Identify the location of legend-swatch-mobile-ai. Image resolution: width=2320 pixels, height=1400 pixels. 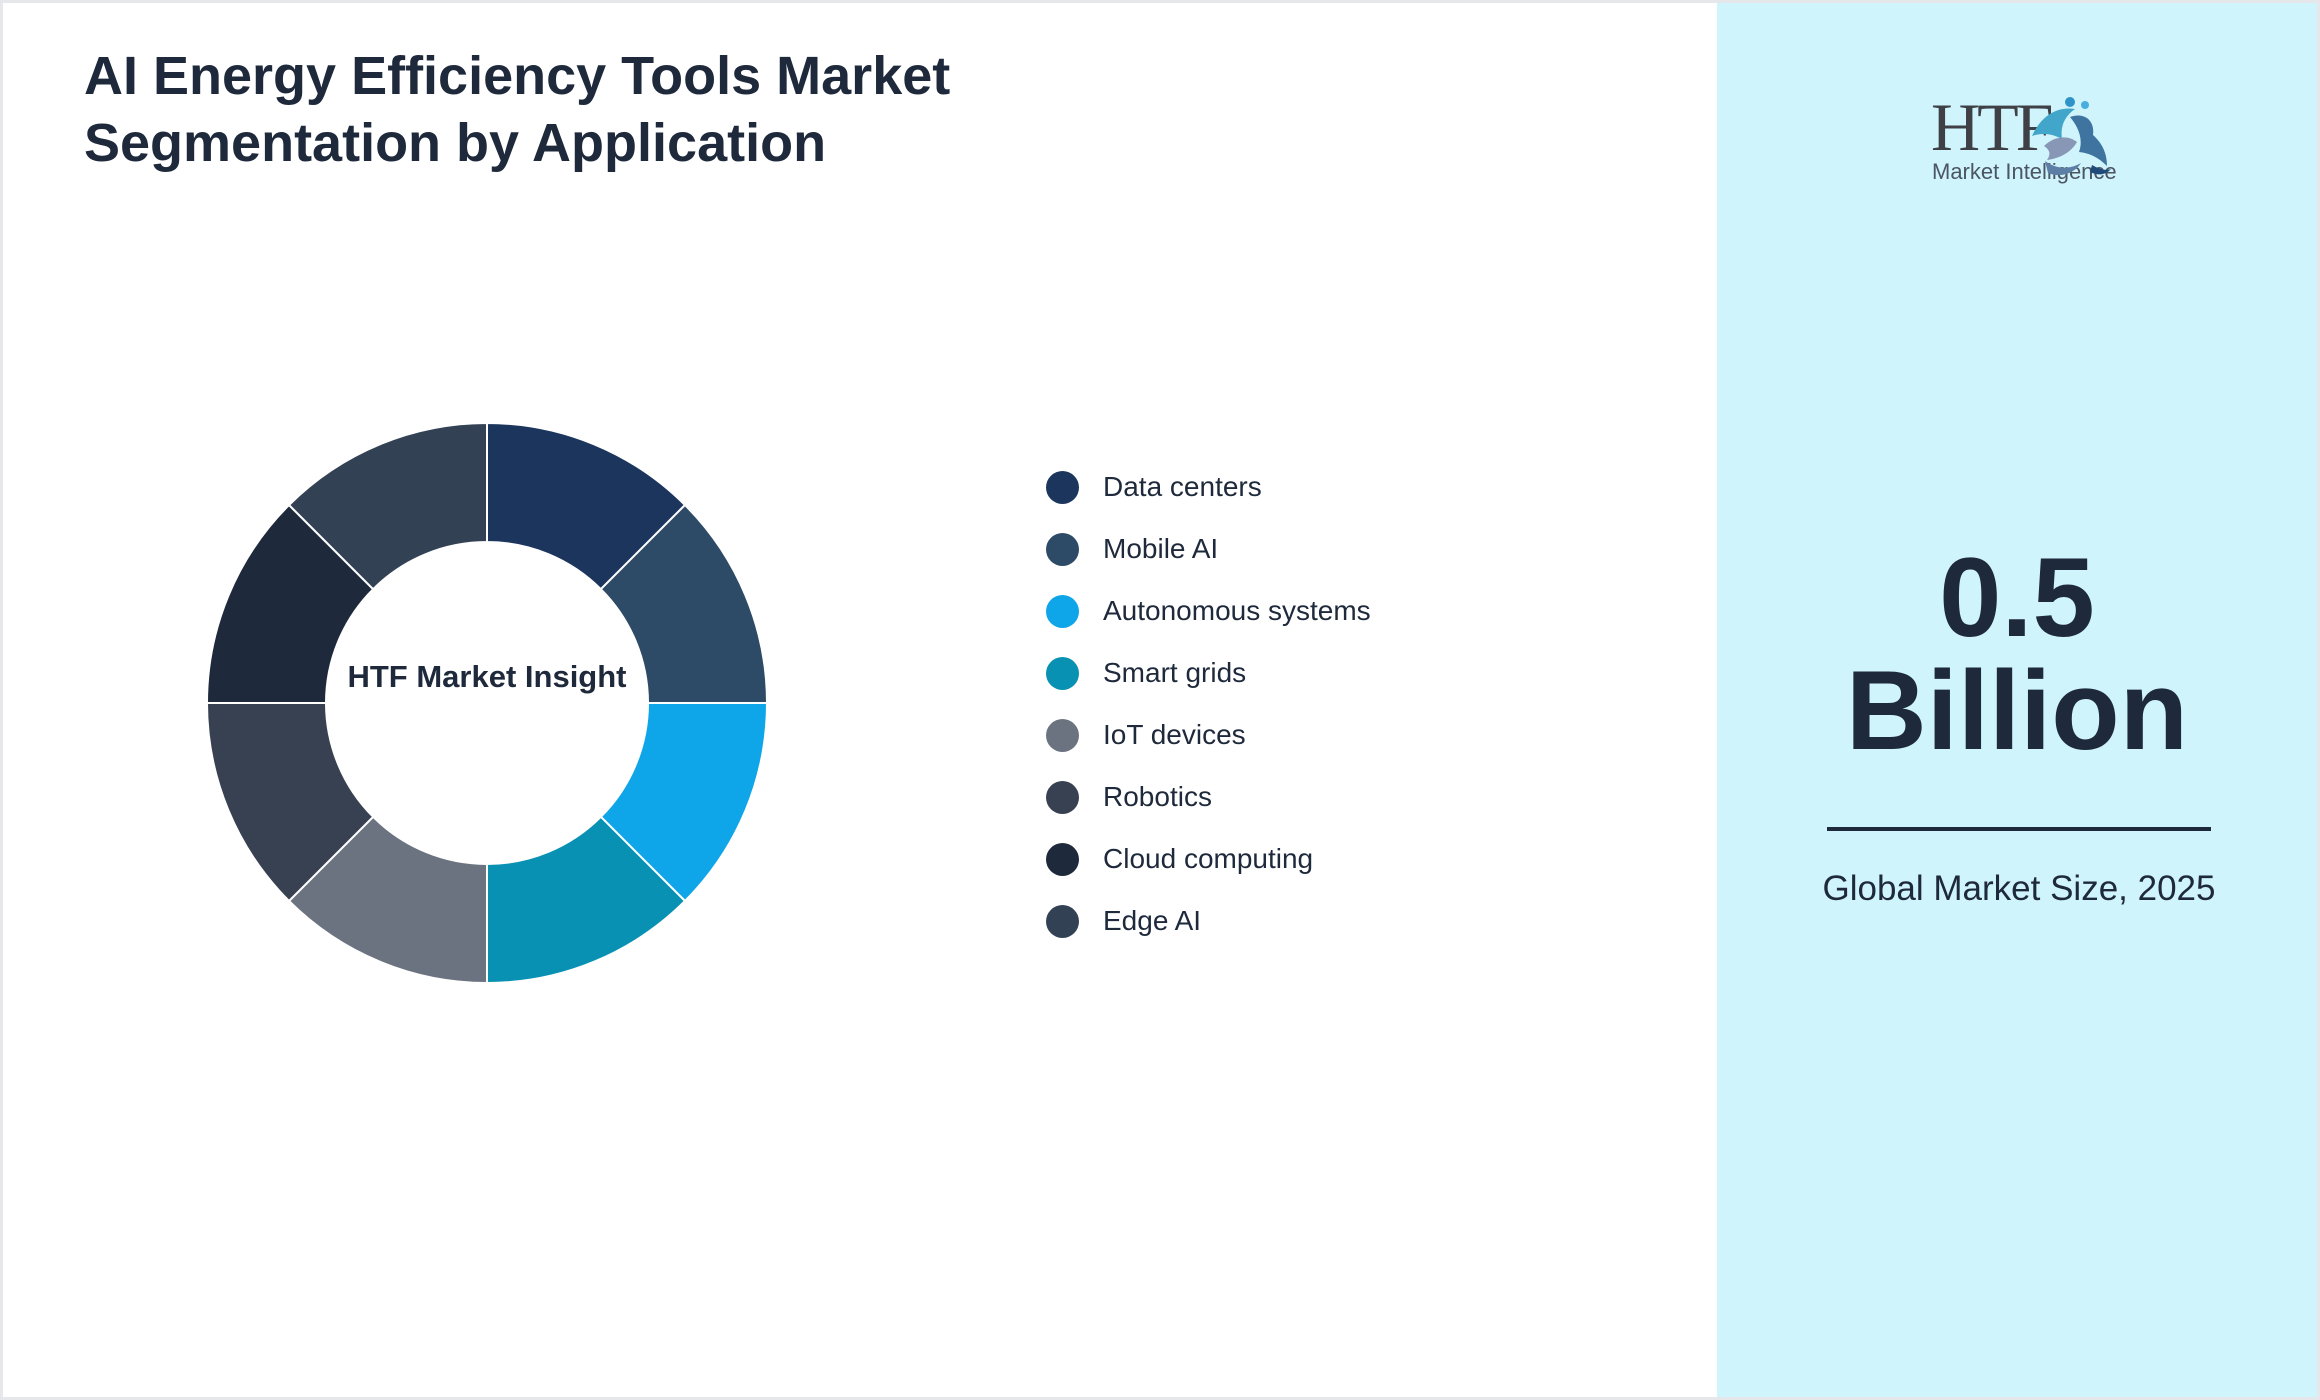
(1062, 549).